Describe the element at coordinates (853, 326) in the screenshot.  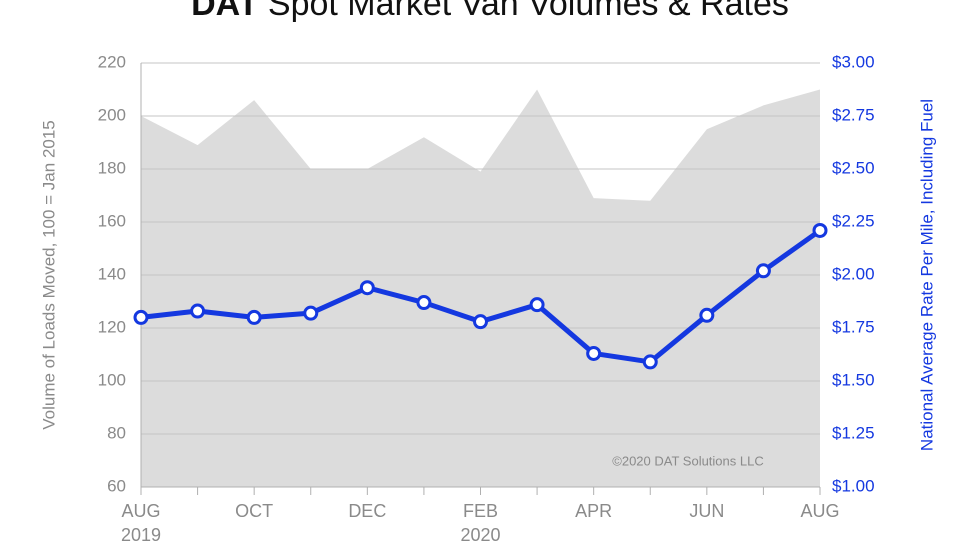
I see `y2-tick-label: $1.75` at that location.